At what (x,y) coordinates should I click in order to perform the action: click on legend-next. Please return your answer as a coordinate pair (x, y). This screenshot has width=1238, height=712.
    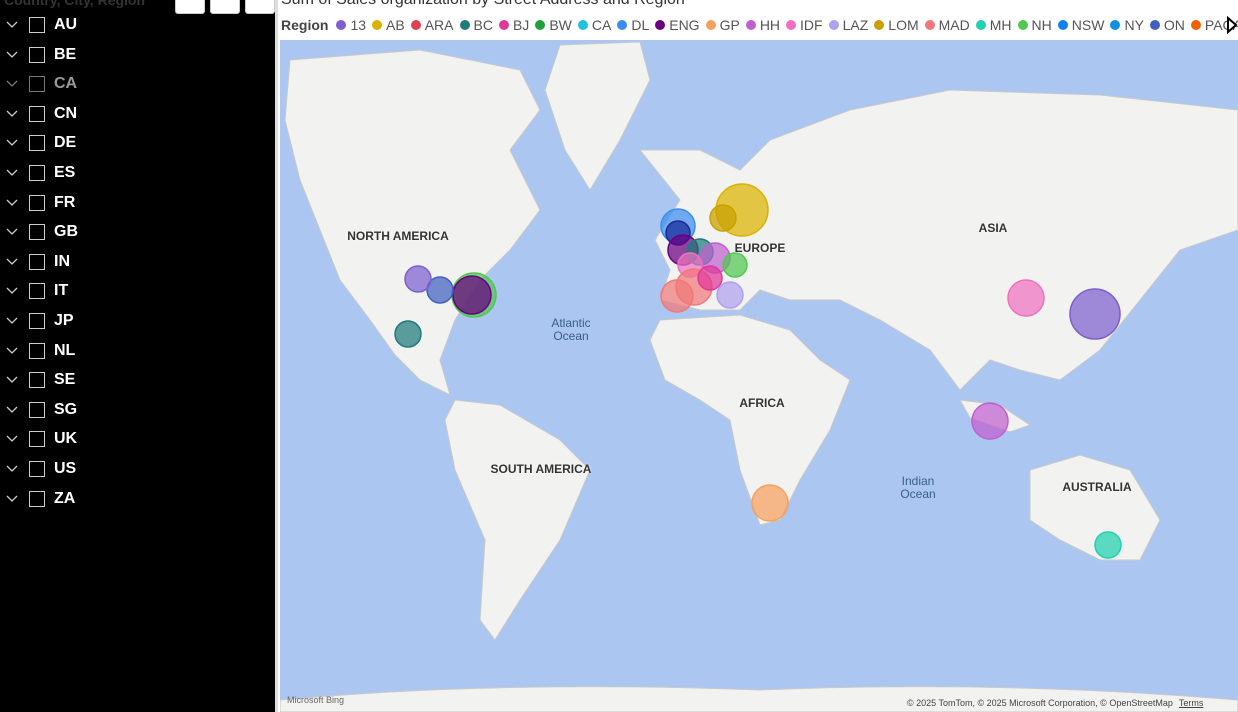
    Looking at the image, I should click on (1232, 25).